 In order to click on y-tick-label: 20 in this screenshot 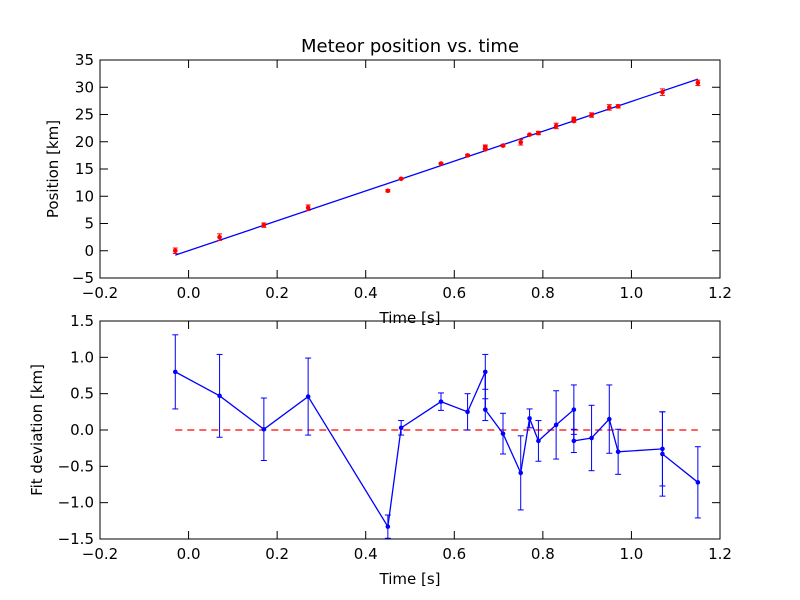, I will do `click(84, 142)`.